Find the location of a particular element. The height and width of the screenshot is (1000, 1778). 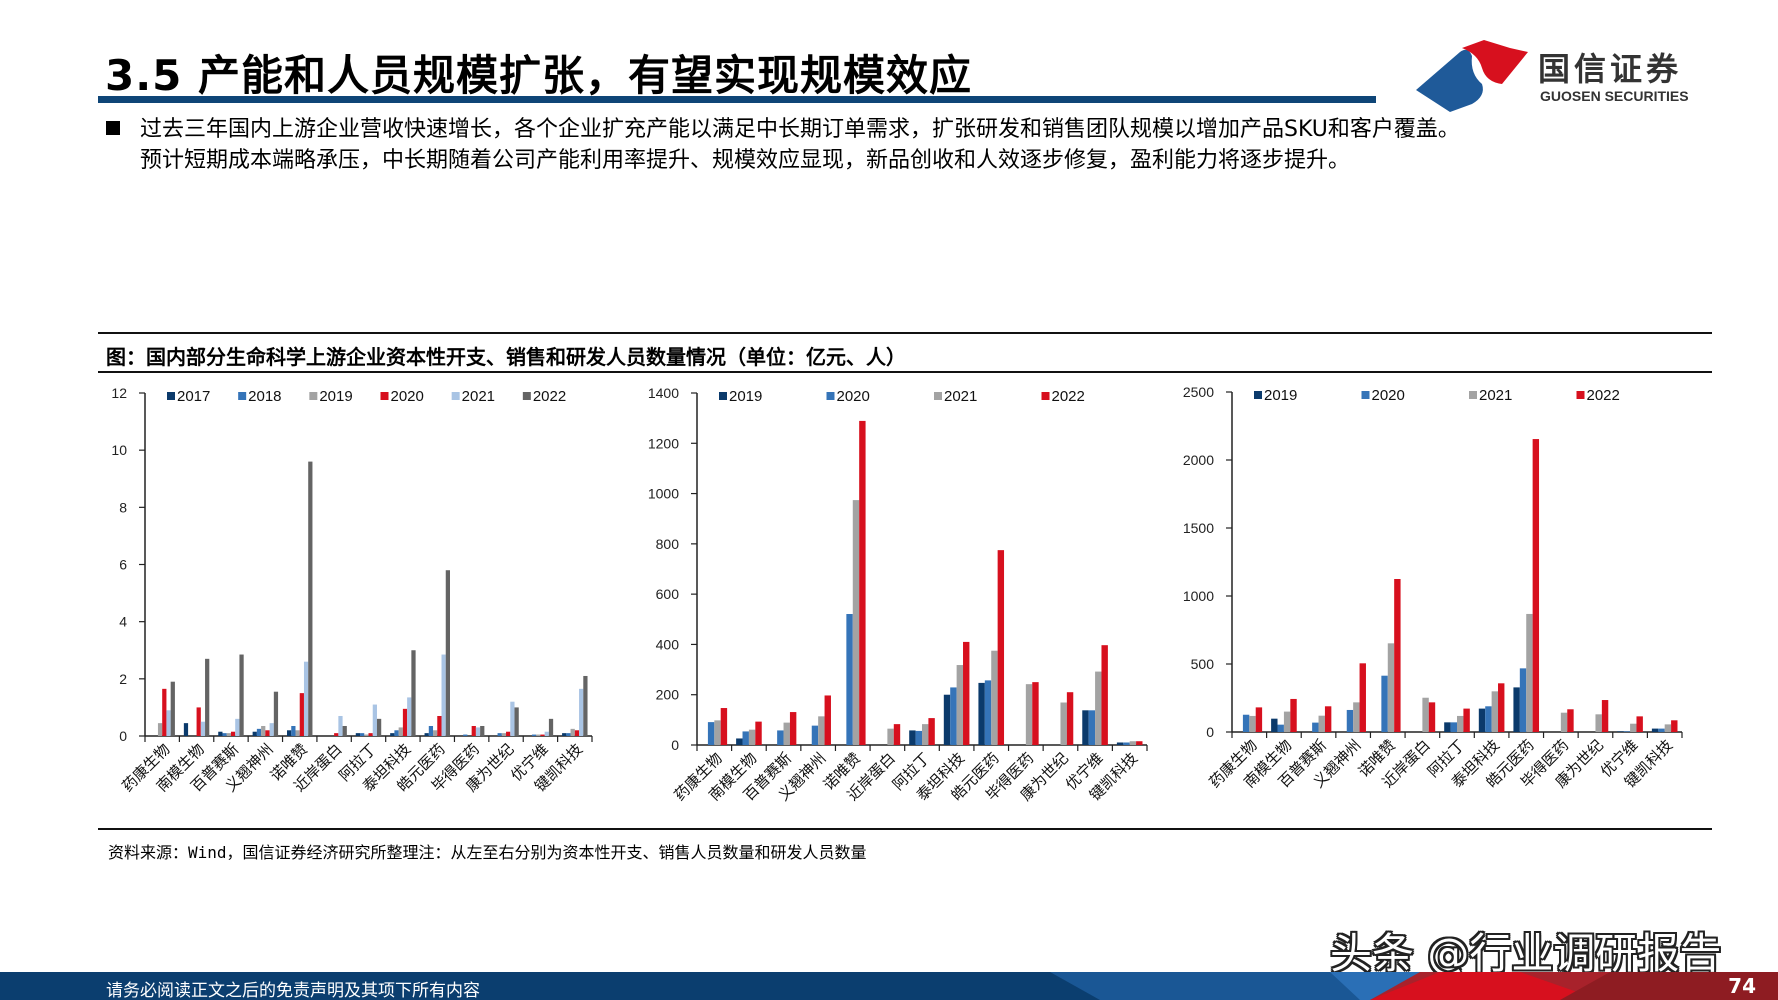

figure-title: 图：国内部分生命科学上游企业资本性开支、销售和研发人员数量情况（单位：亿元、人） is located at coordinates (506, 357).